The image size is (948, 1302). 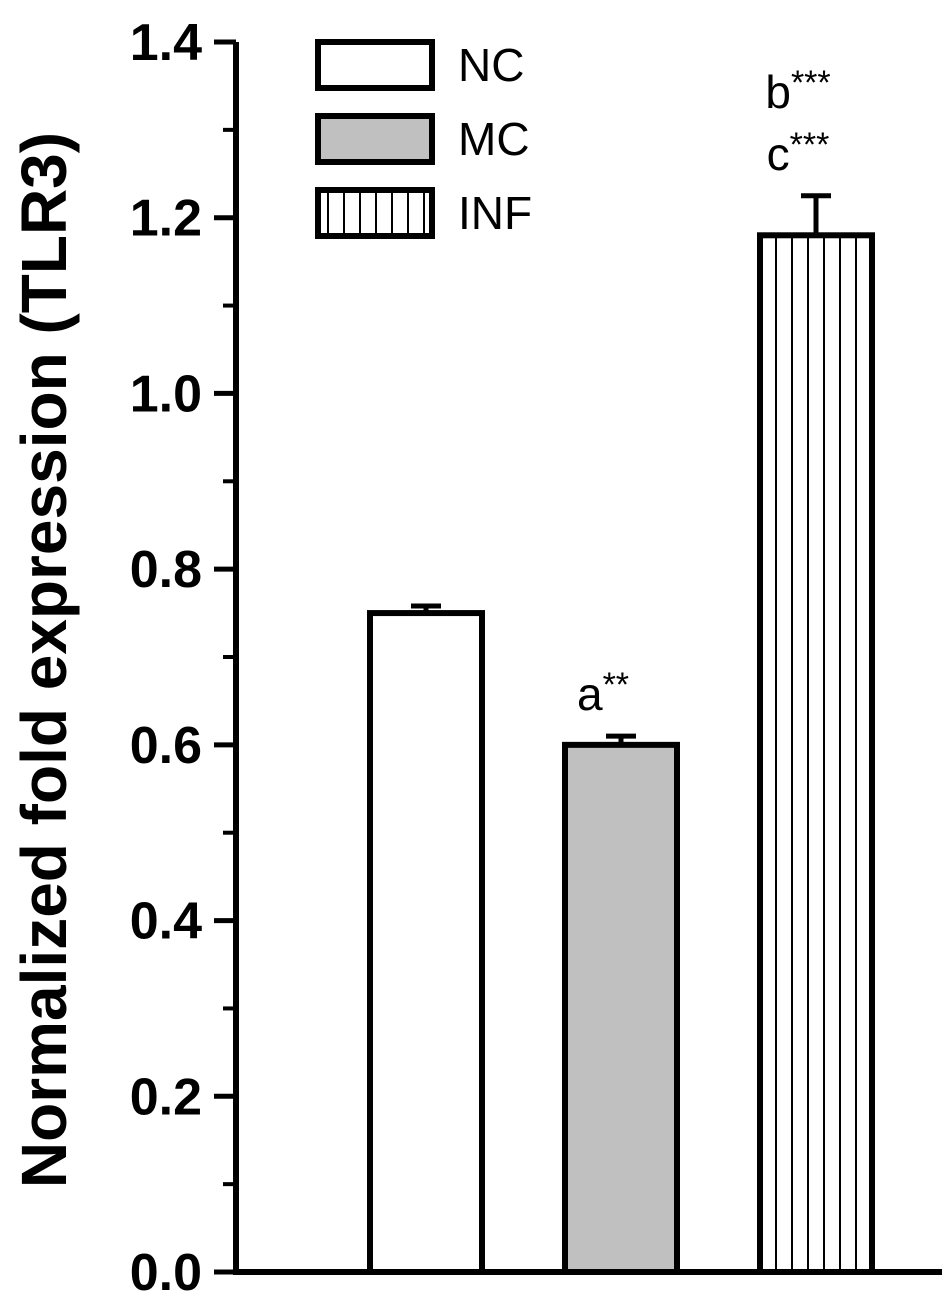 I want to click on bar-mc, so click(x=621, y=1008).